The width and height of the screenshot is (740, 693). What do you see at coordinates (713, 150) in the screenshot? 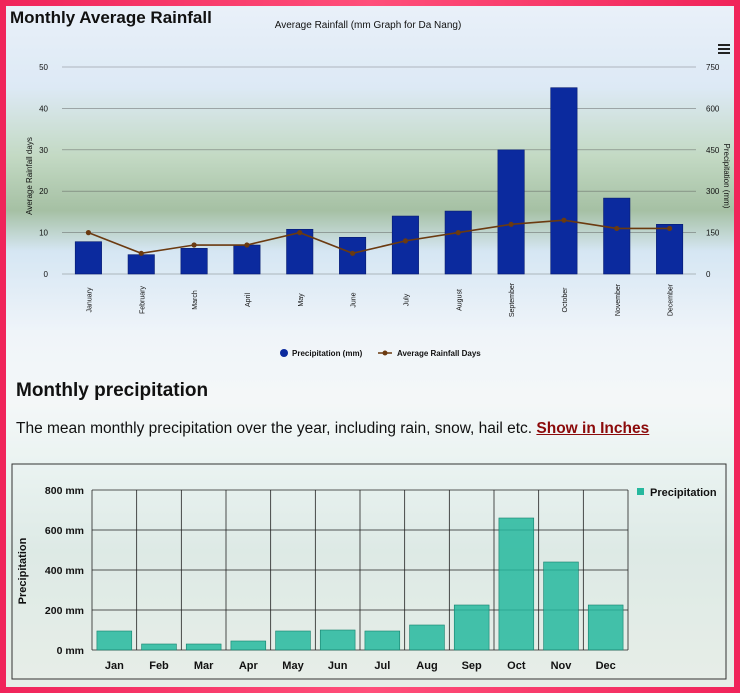
I see `chart1-right-tick: 450` at bounding box center [713, 150].